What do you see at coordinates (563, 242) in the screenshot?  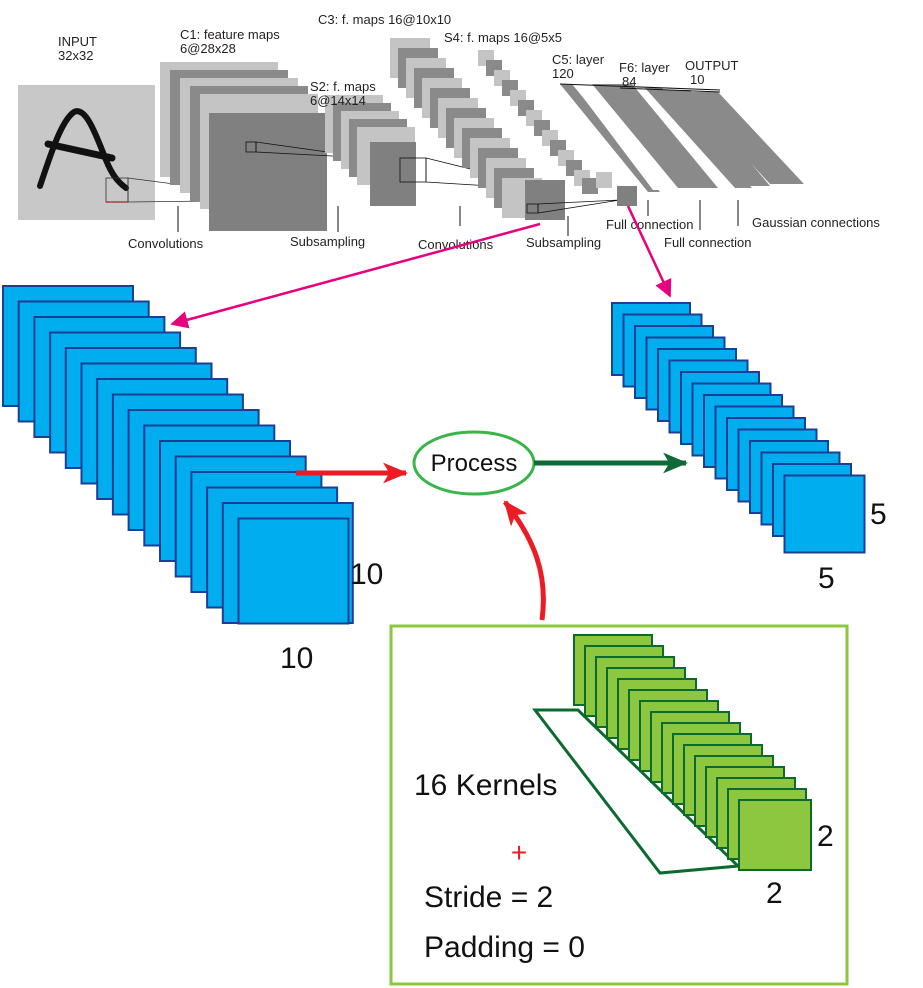 I see `op-subsampling-2: Subsampling` at bounding box center [563, 242].